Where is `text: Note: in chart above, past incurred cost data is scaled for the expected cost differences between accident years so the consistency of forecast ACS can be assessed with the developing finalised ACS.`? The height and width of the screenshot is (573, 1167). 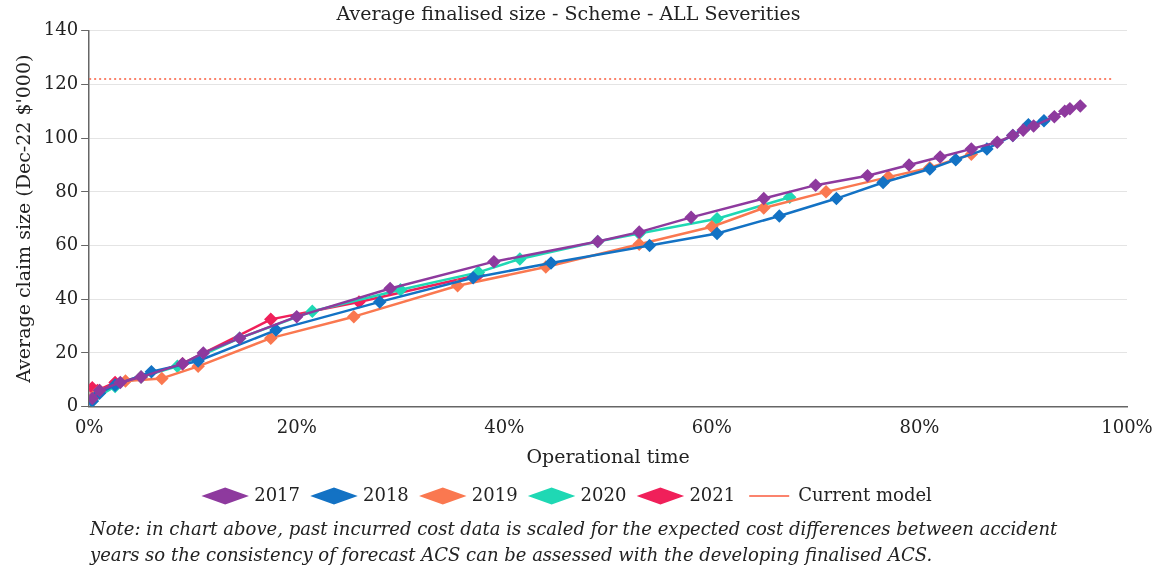 text: Note: in chart above, past incurred cost data is scaled for the expected cost differences between accident years so the consistency of forecast ACS can be assessed with the developing finalised ACS. is located at coordinates (574, 542).